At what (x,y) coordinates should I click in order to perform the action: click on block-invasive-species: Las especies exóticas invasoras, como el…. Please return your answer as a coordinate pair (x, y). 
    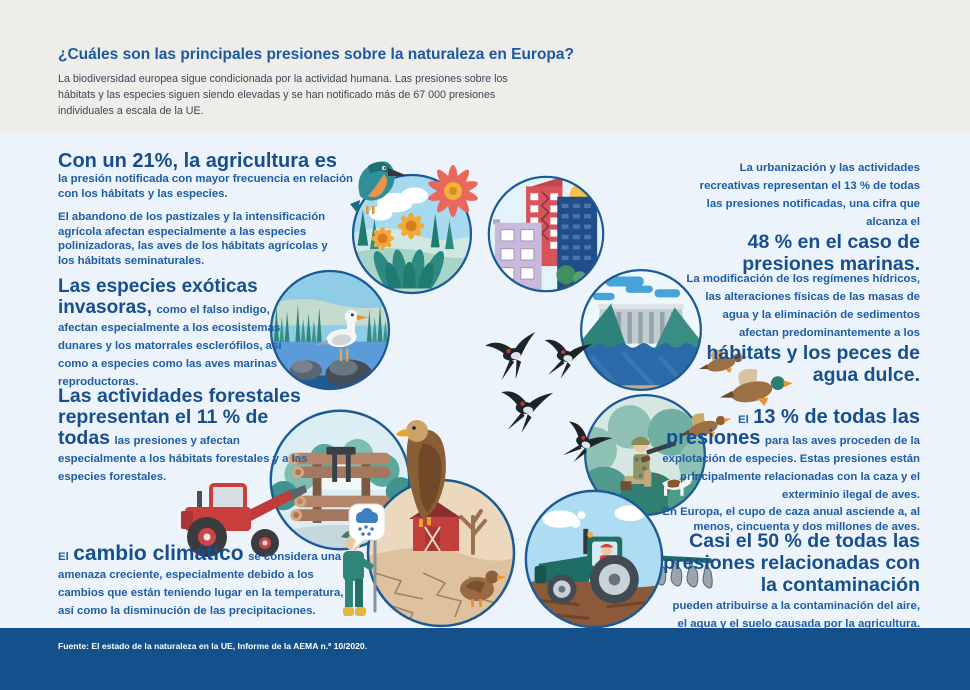
    Looking at the image, I should click on (175, 333).